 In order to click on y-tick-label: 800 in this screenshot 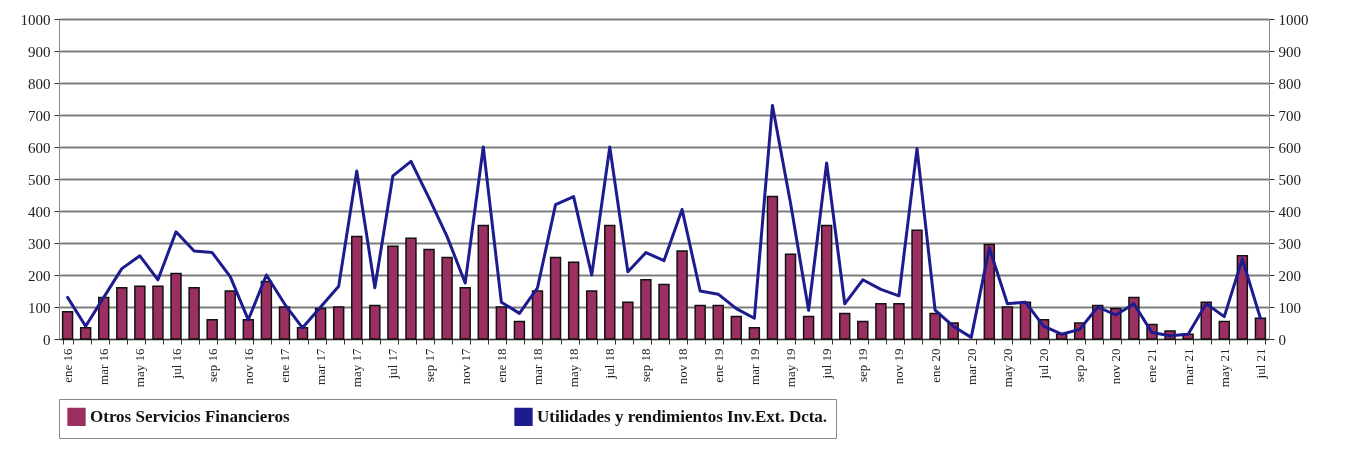, I will do `click(39, 83)`.